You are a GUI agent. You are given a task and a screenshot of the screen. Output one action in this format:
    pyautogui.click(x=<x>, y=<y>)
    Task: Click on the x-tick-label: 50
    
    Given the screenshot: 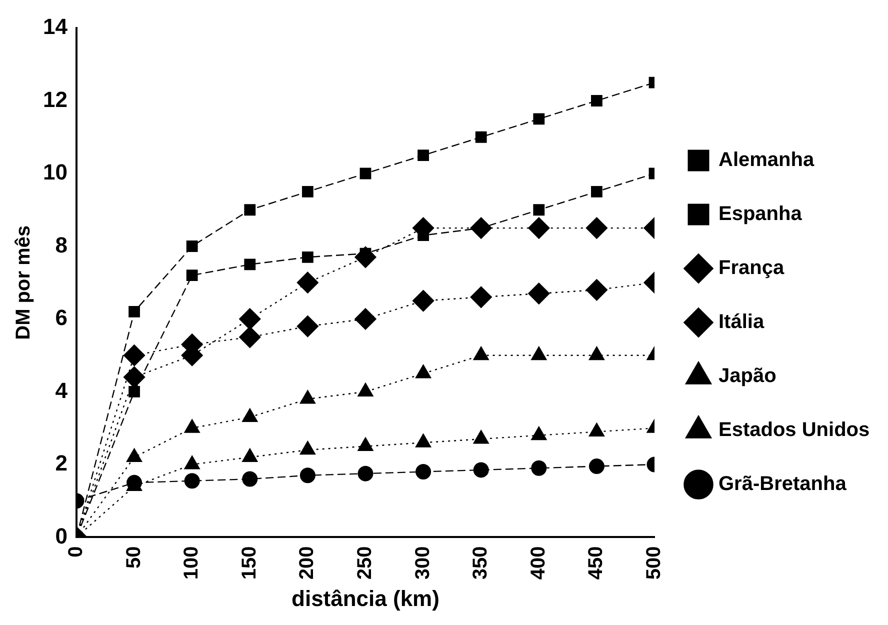 What is the action you would take?
    pyautogui.click(x=133, y=557)
    